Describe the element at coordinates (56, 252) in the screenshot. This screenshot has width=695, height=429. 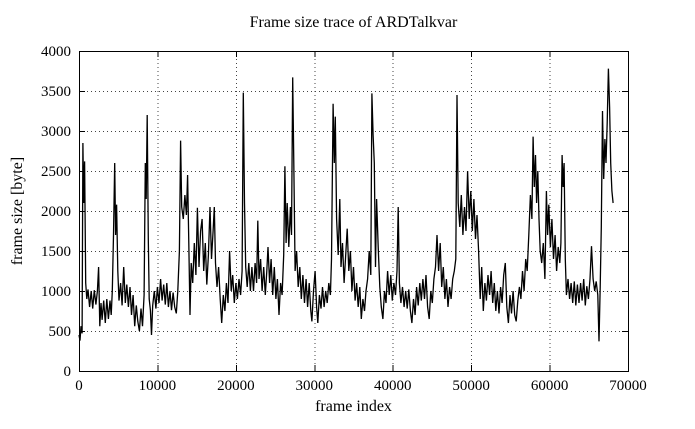
I see `svg-text: 1500` at that location.